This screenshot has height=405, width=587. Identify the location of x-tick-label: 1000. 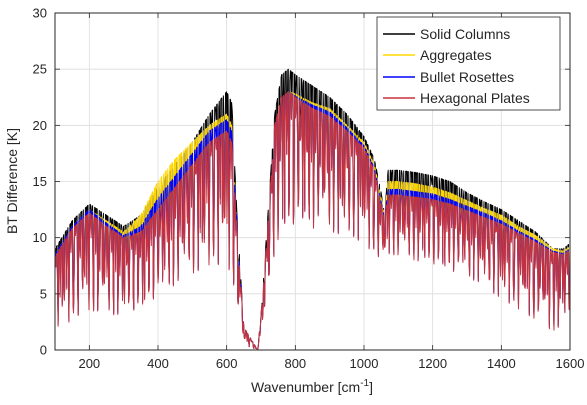
(364, 363).